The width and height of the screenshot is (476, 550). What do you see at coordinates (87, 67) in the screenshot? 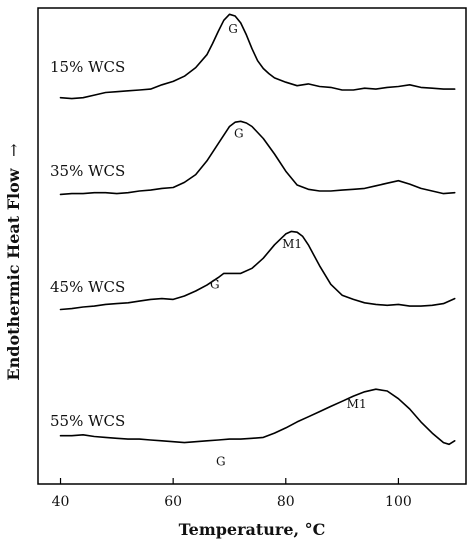
I see `series-label: 15% WCS` at bounding box center [87, 67].